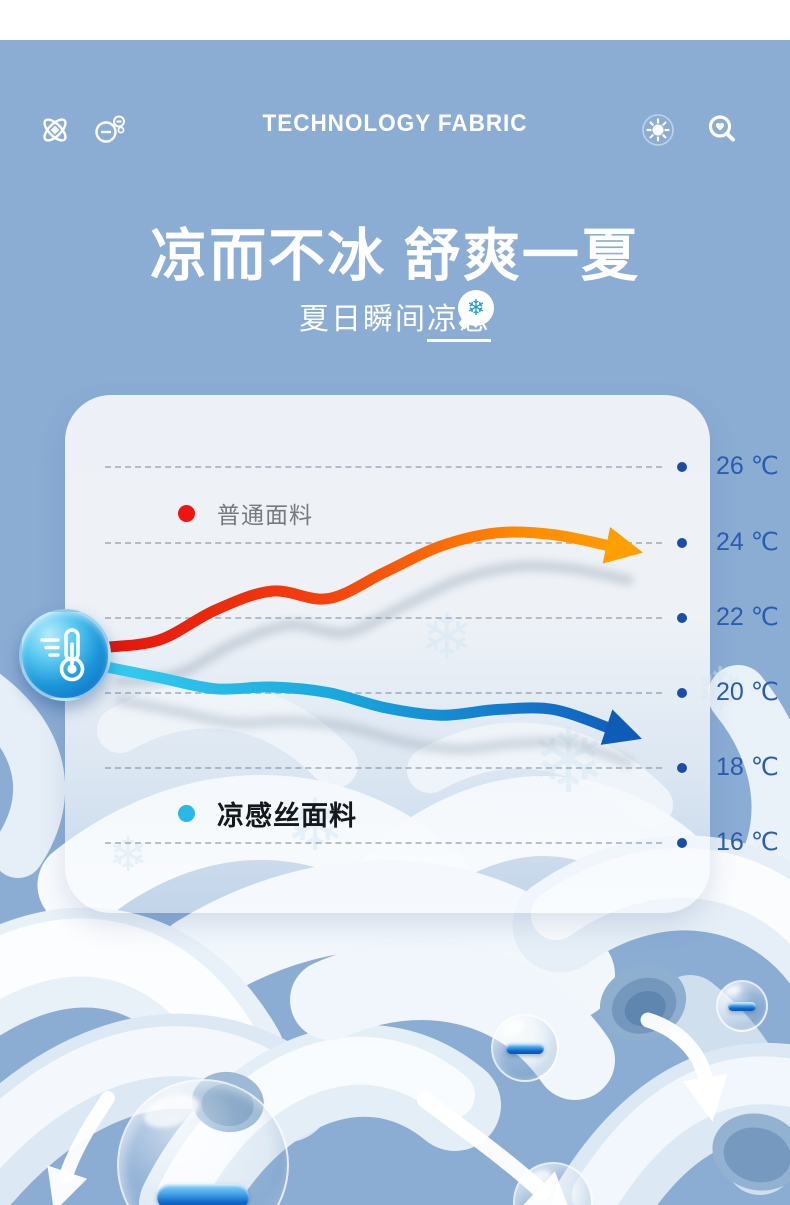  Describe the element at coordinates (747, 692) in the screenshot. I see `y-tick-label: 20 ℃` at that location.